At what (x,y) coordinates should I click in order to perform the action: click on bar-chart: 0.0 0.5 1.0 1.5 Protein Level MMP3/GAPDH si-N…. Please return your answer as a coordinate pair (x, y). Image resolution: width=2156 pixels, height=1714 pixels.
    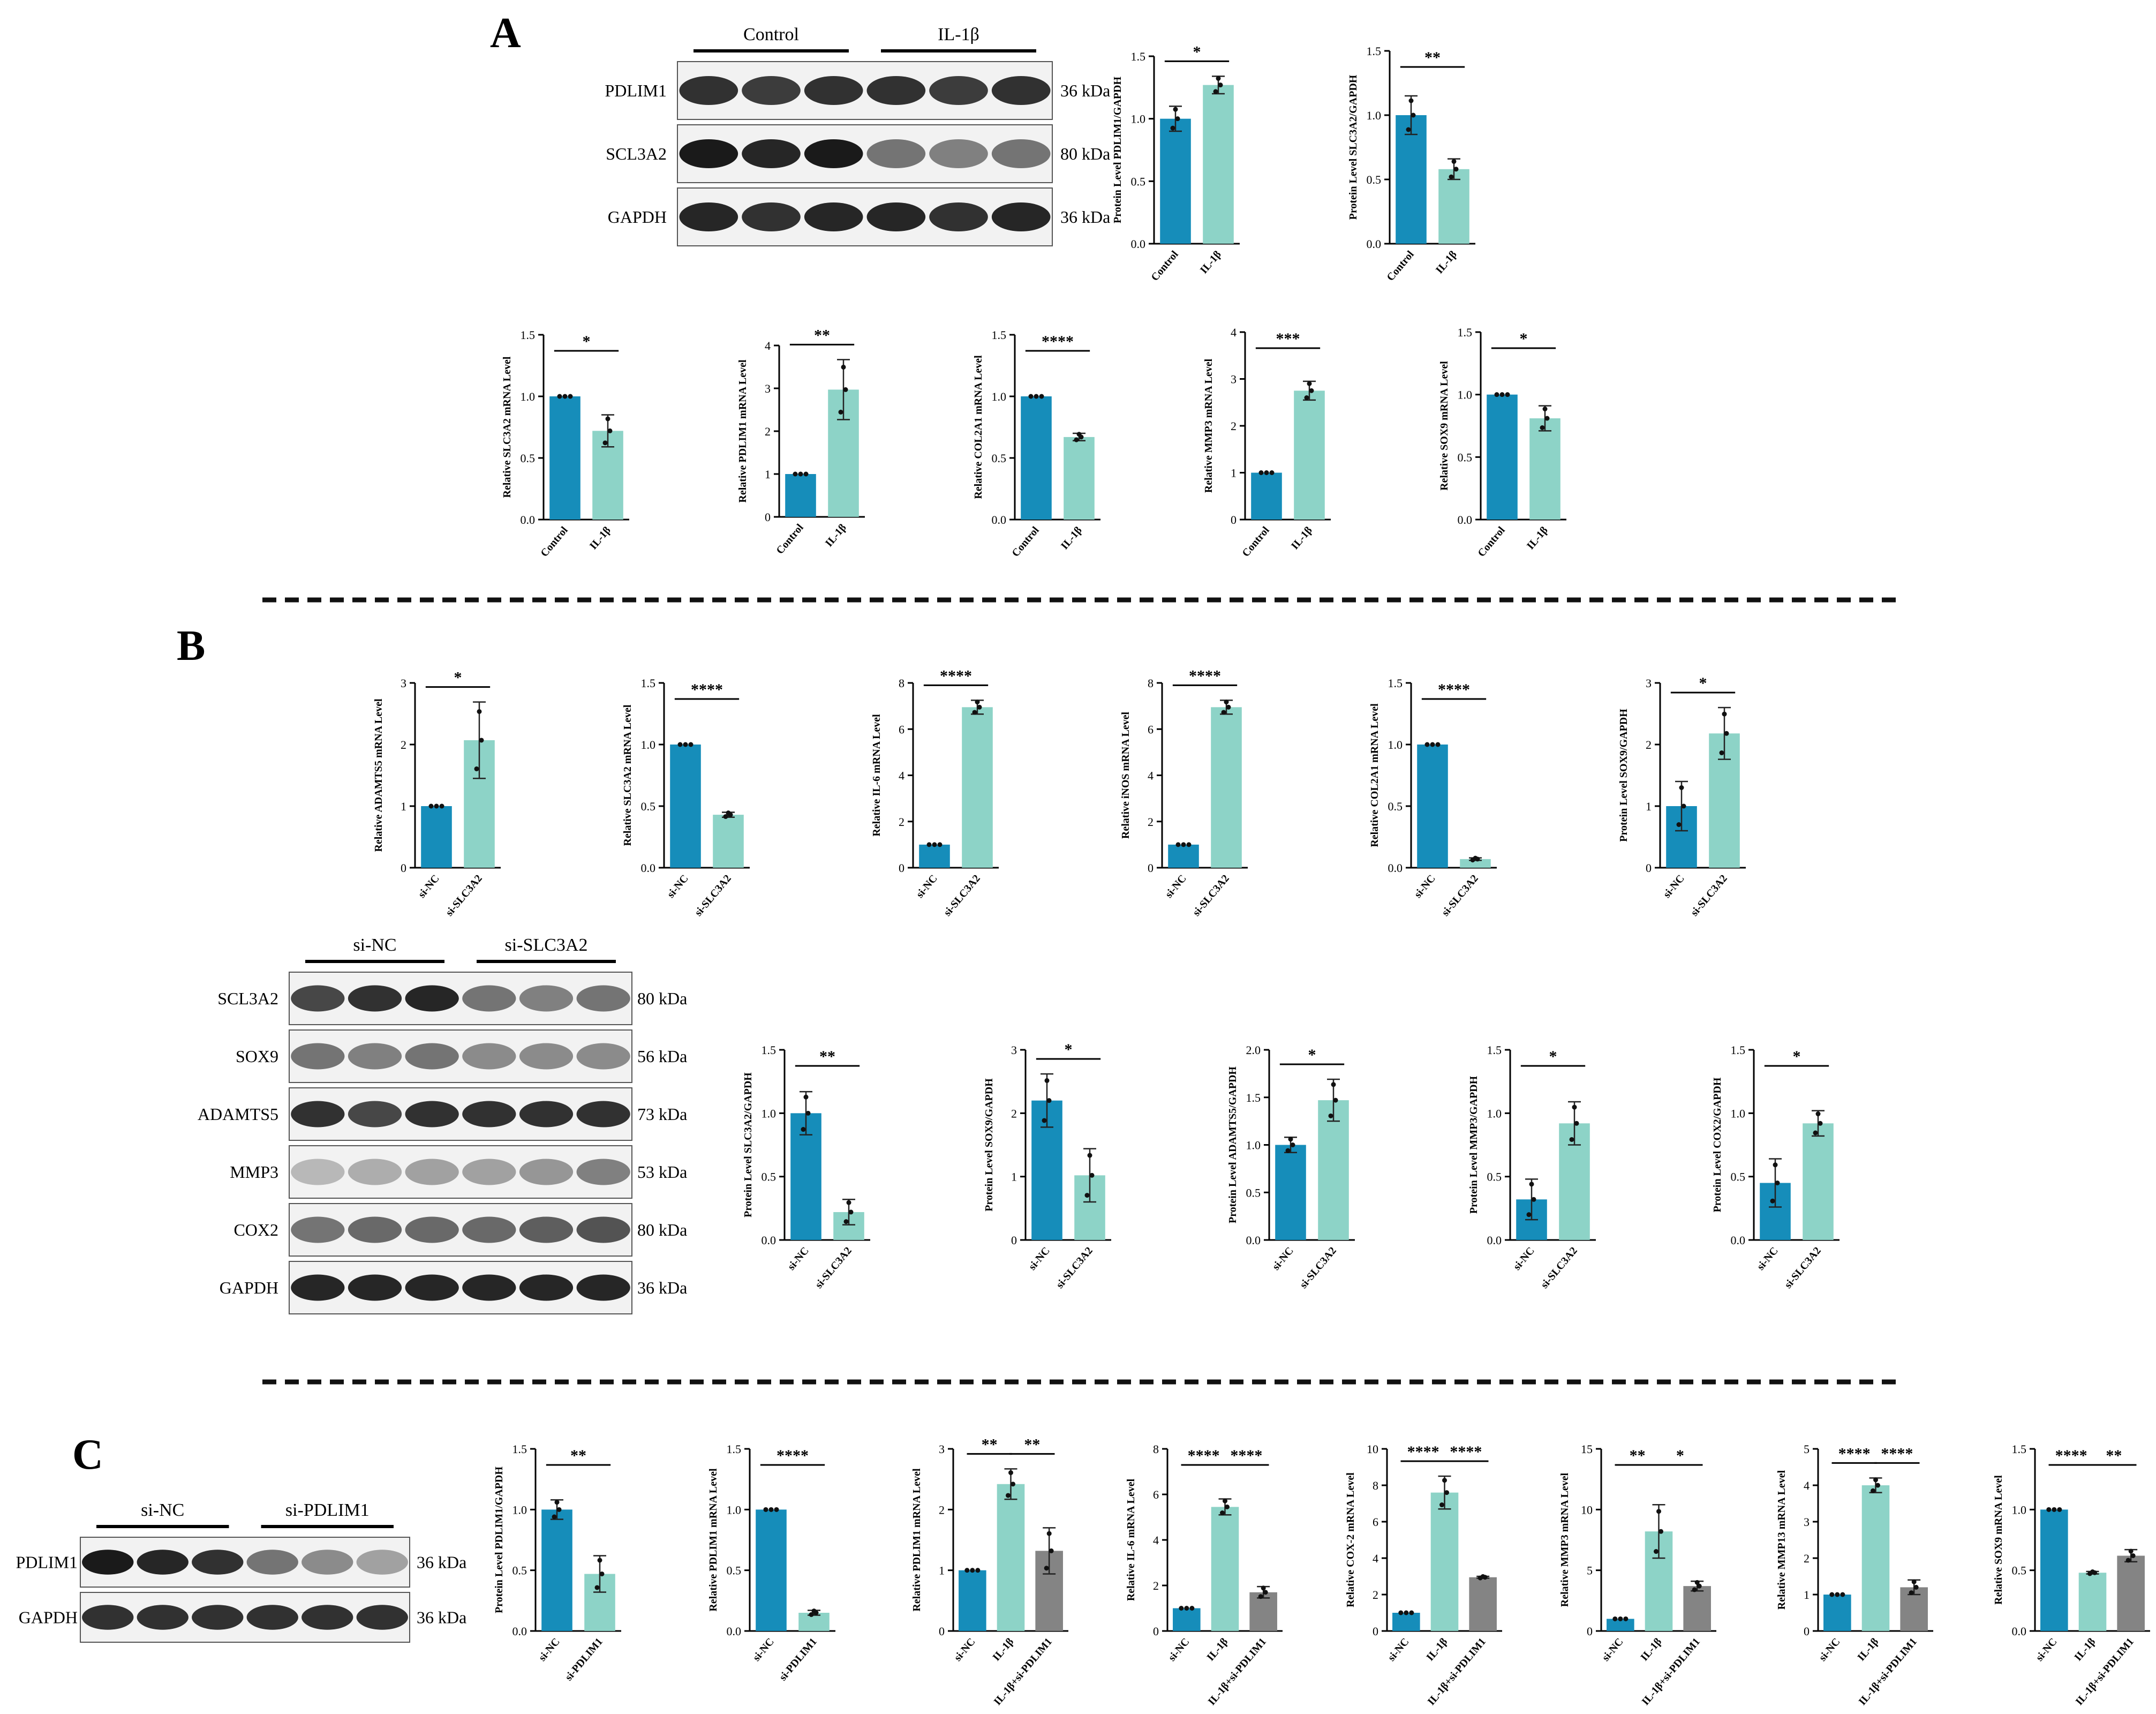
    Looking at the image, I should click on (1532, 1167).